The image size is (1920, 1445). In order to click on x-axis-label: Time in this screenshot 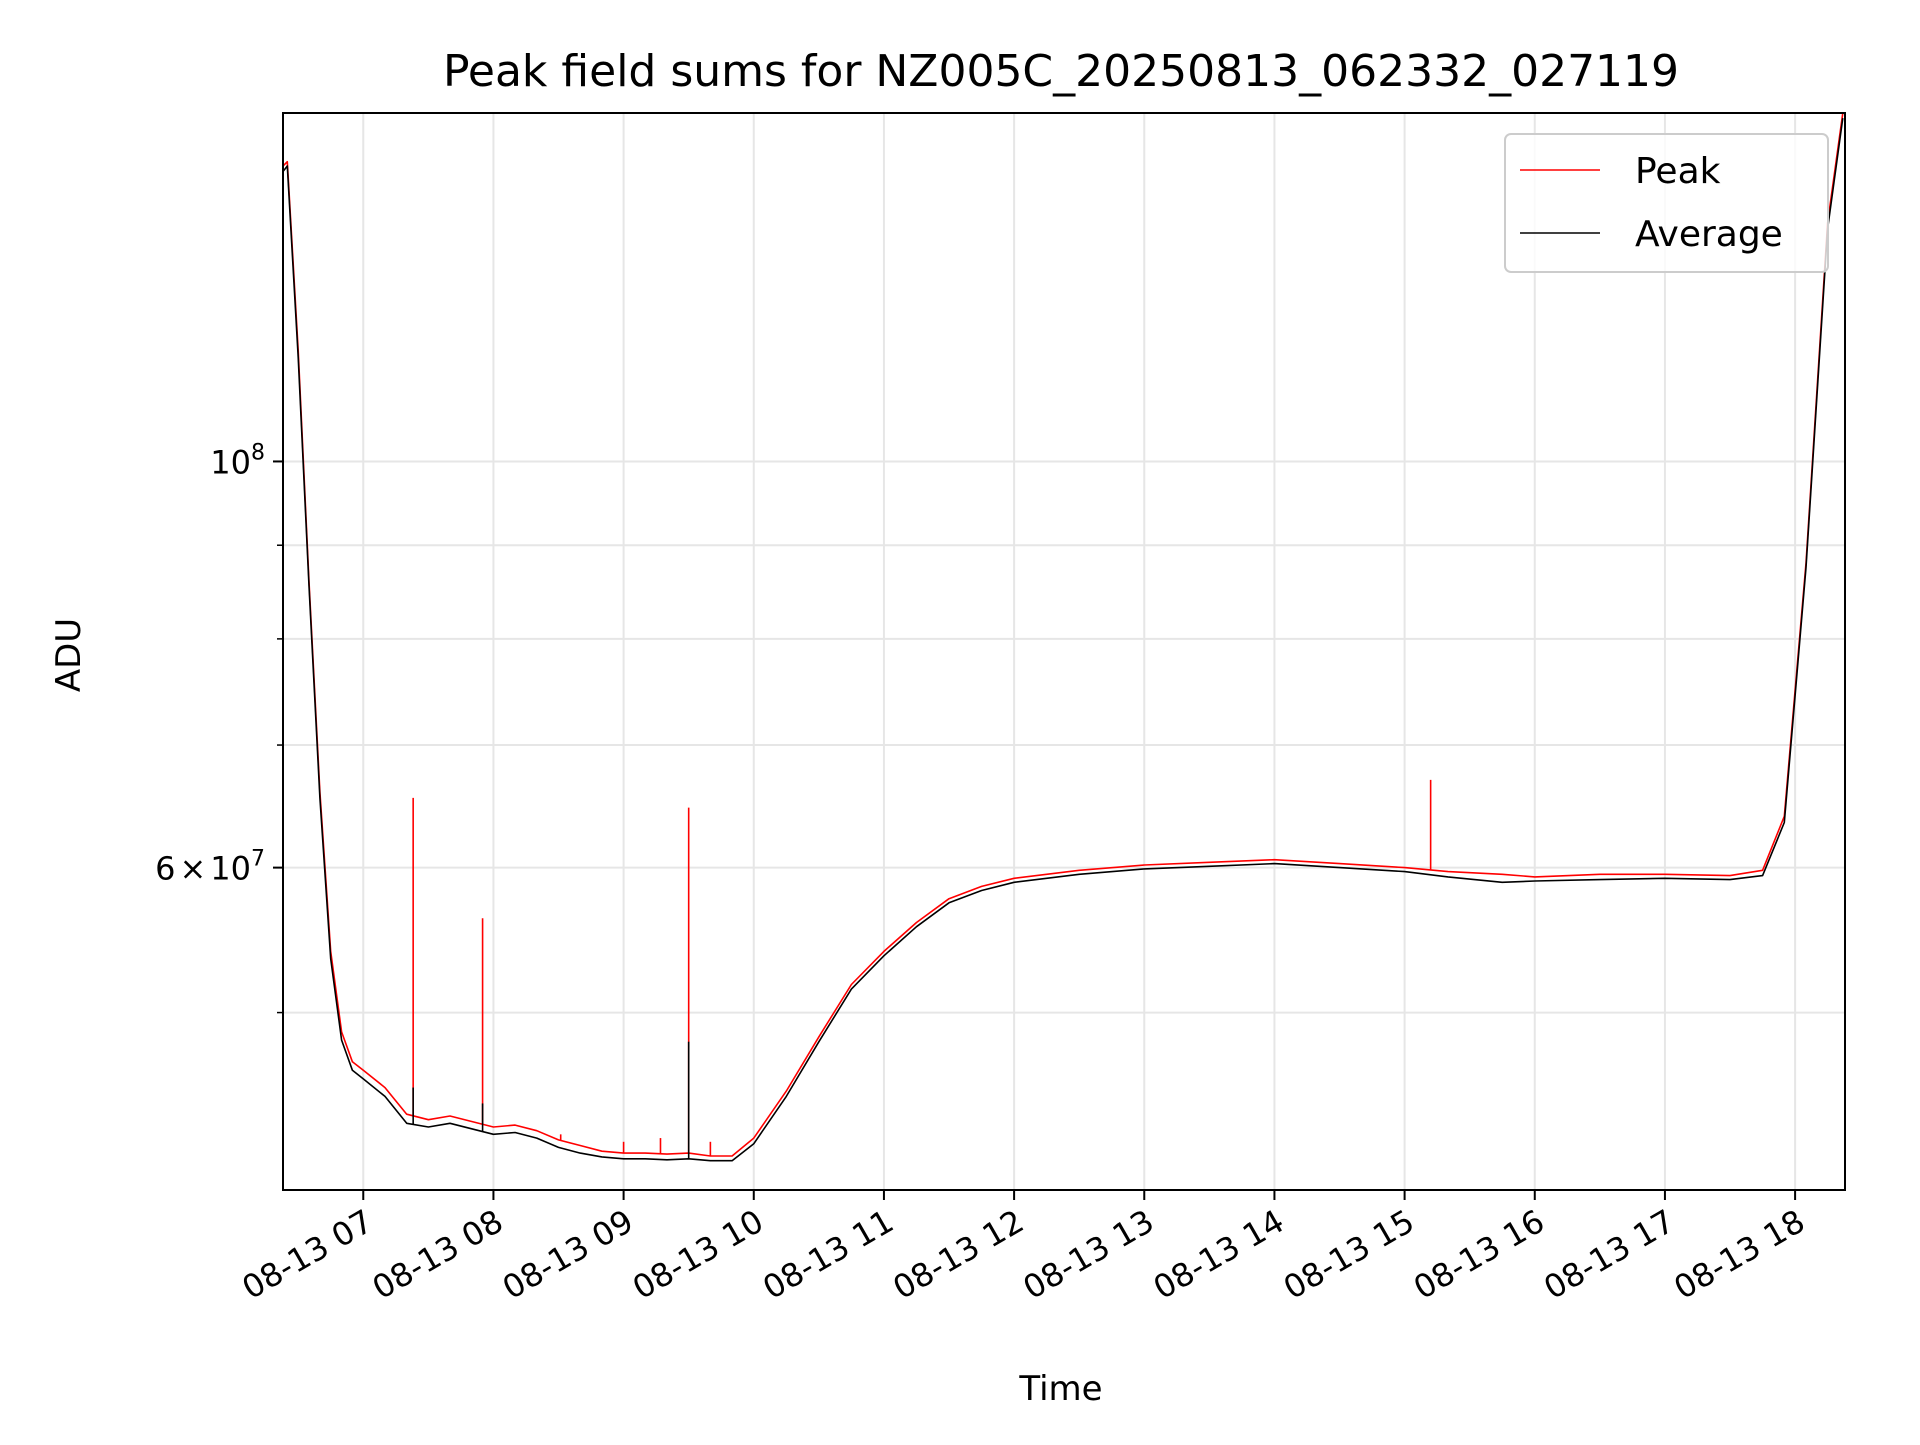, I will do `click(1060, 1389)`.